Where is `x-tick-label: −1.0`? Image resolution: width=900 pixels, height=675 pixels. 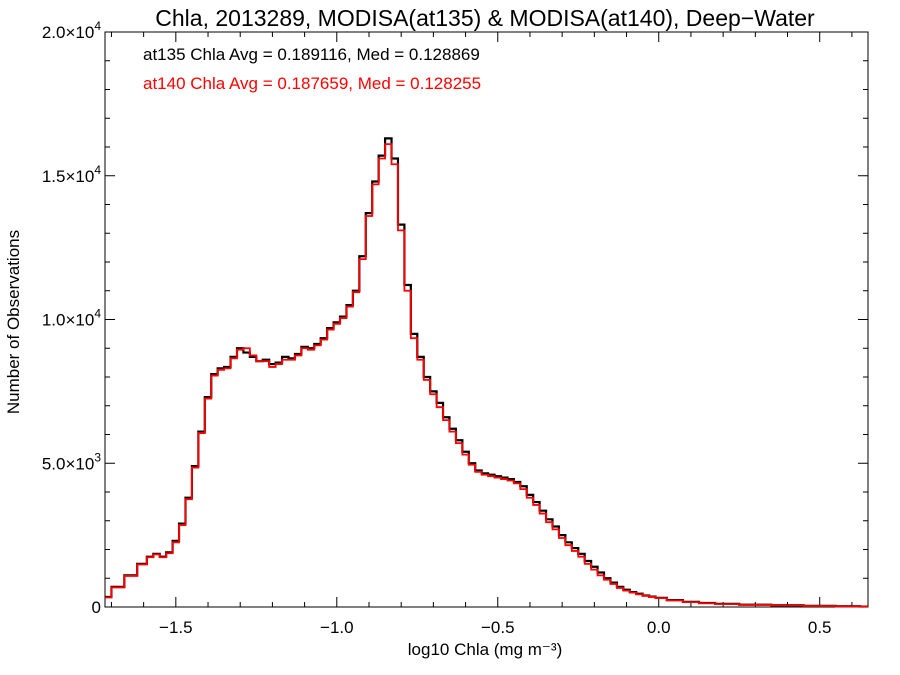
x-tick-label: −1.0 is located at coordinates (337, 627).